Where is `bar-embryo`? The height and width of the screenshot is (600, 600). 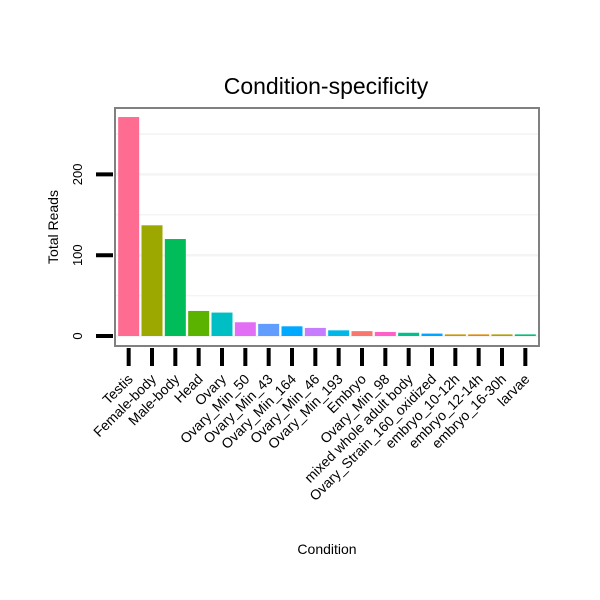 bar-embryo is located at coordinates (362, 333).